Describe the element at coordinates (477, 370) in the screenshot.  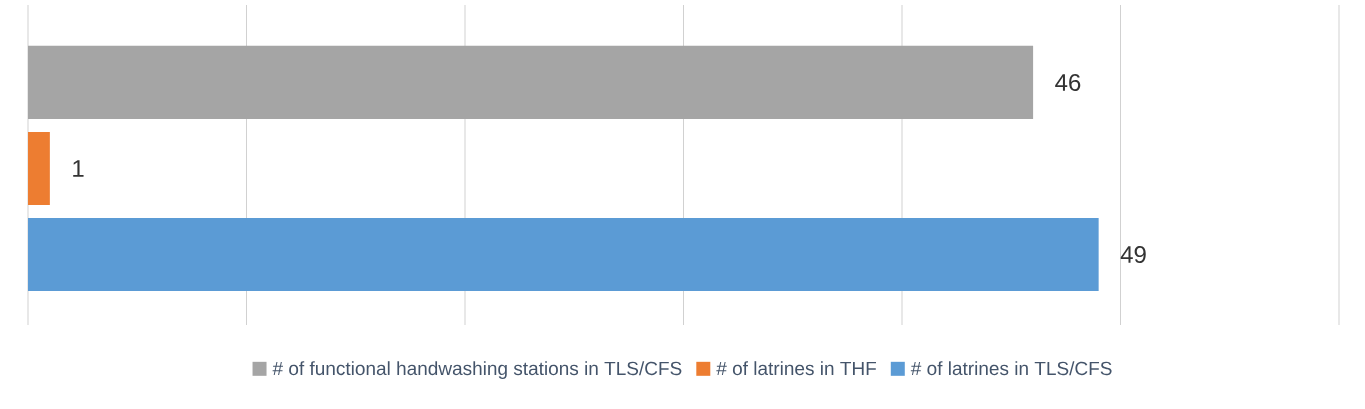
I see `legend-label: # of functional handwashing stations in TLS/CFS` at that location.